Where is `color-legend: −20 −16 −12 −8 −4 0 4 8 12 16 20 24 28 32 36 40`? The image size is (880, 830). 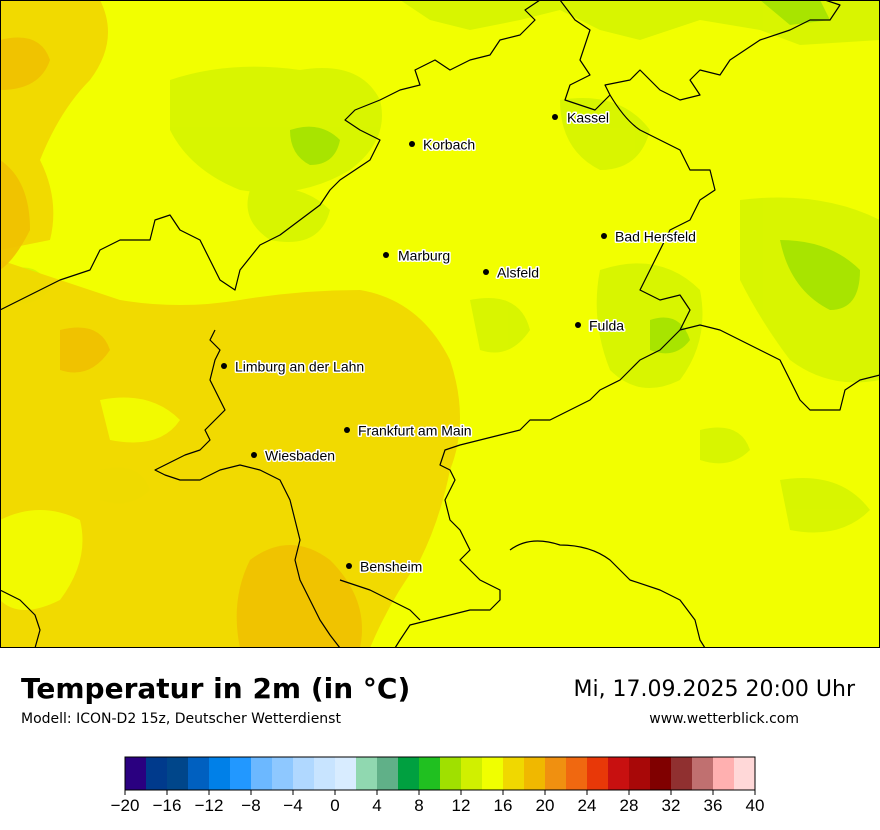
color-legend: −20 −16 −12 −8 −4 0 4 8 12 16 20 24 28 32 36 40 is located at coordinates (438, 785).